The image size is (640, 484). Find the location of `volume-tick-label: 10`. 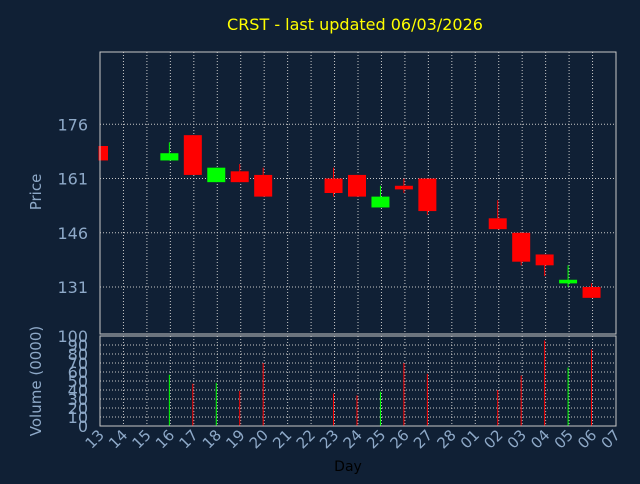

volume-tick-label: 10 is located at coordinates (78, 417).